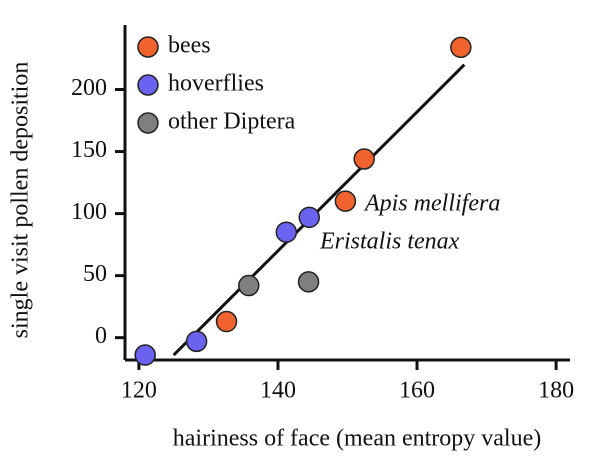 The height and width of the screenshot is (457, 607). Describe the element at coordinates (357, 439) in the screenshot. I see `x-axis-label: hairiness of face (mean entropy value)` at that location.